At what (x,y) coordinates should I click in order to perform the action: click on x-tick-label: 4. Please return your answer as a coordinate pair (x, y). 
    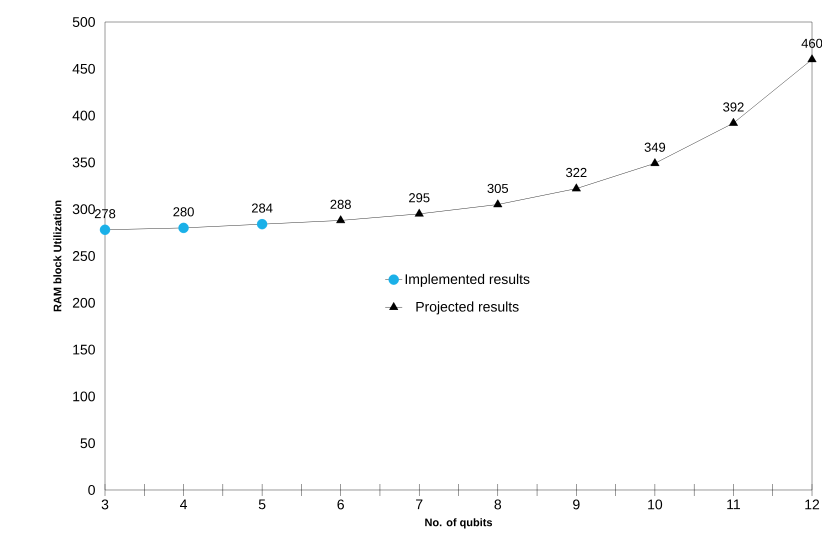
    Looking at the image, I should click on (184, 505).